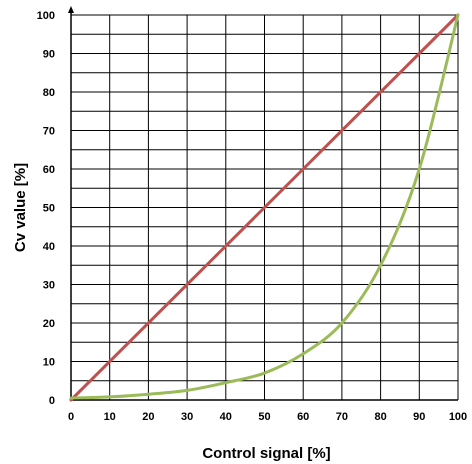 Image resolution: width=472 pixels, height=464 pixels. What do you see at coordinates (110, 417) in the screenshot?
I see `x-tick-label: 10` at bounding box center [110, 417].